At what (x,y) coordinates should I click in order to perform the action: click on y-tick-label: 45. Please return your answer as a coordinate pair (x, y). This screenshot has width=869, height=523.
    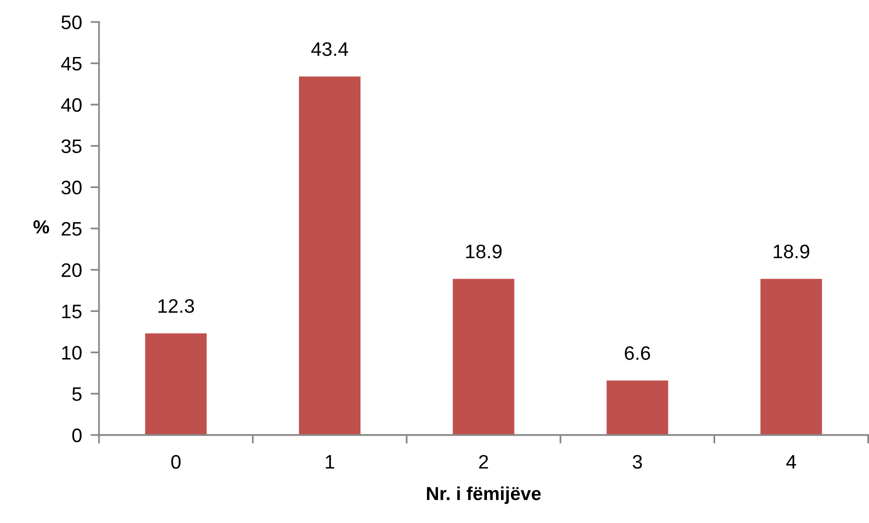
    Looking at the image, I should click on (71, 63).